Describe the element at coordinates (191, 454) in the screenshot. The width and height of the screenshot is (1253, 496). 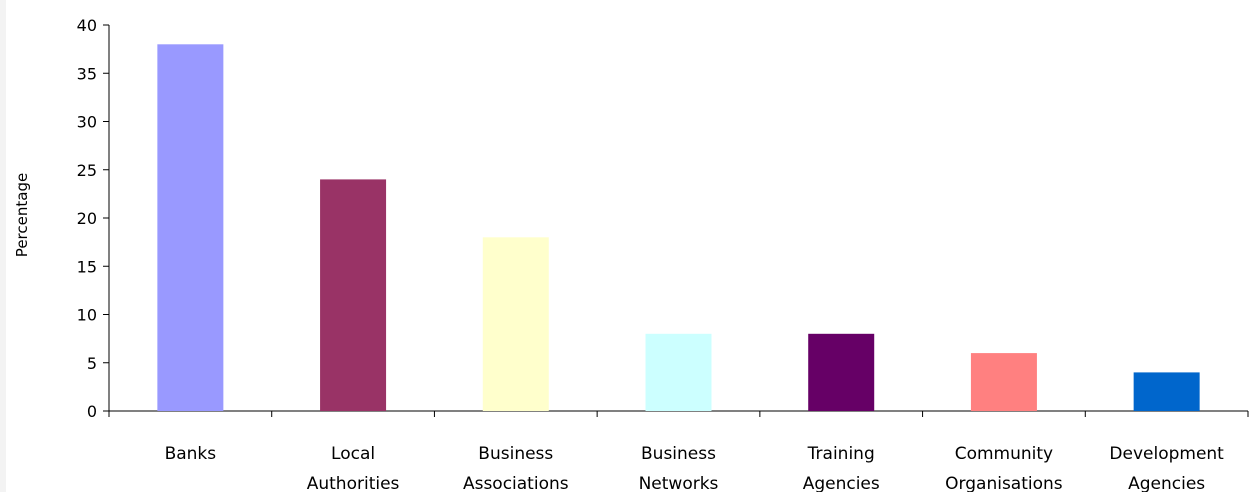
I see `category-label: Banks` at that location.